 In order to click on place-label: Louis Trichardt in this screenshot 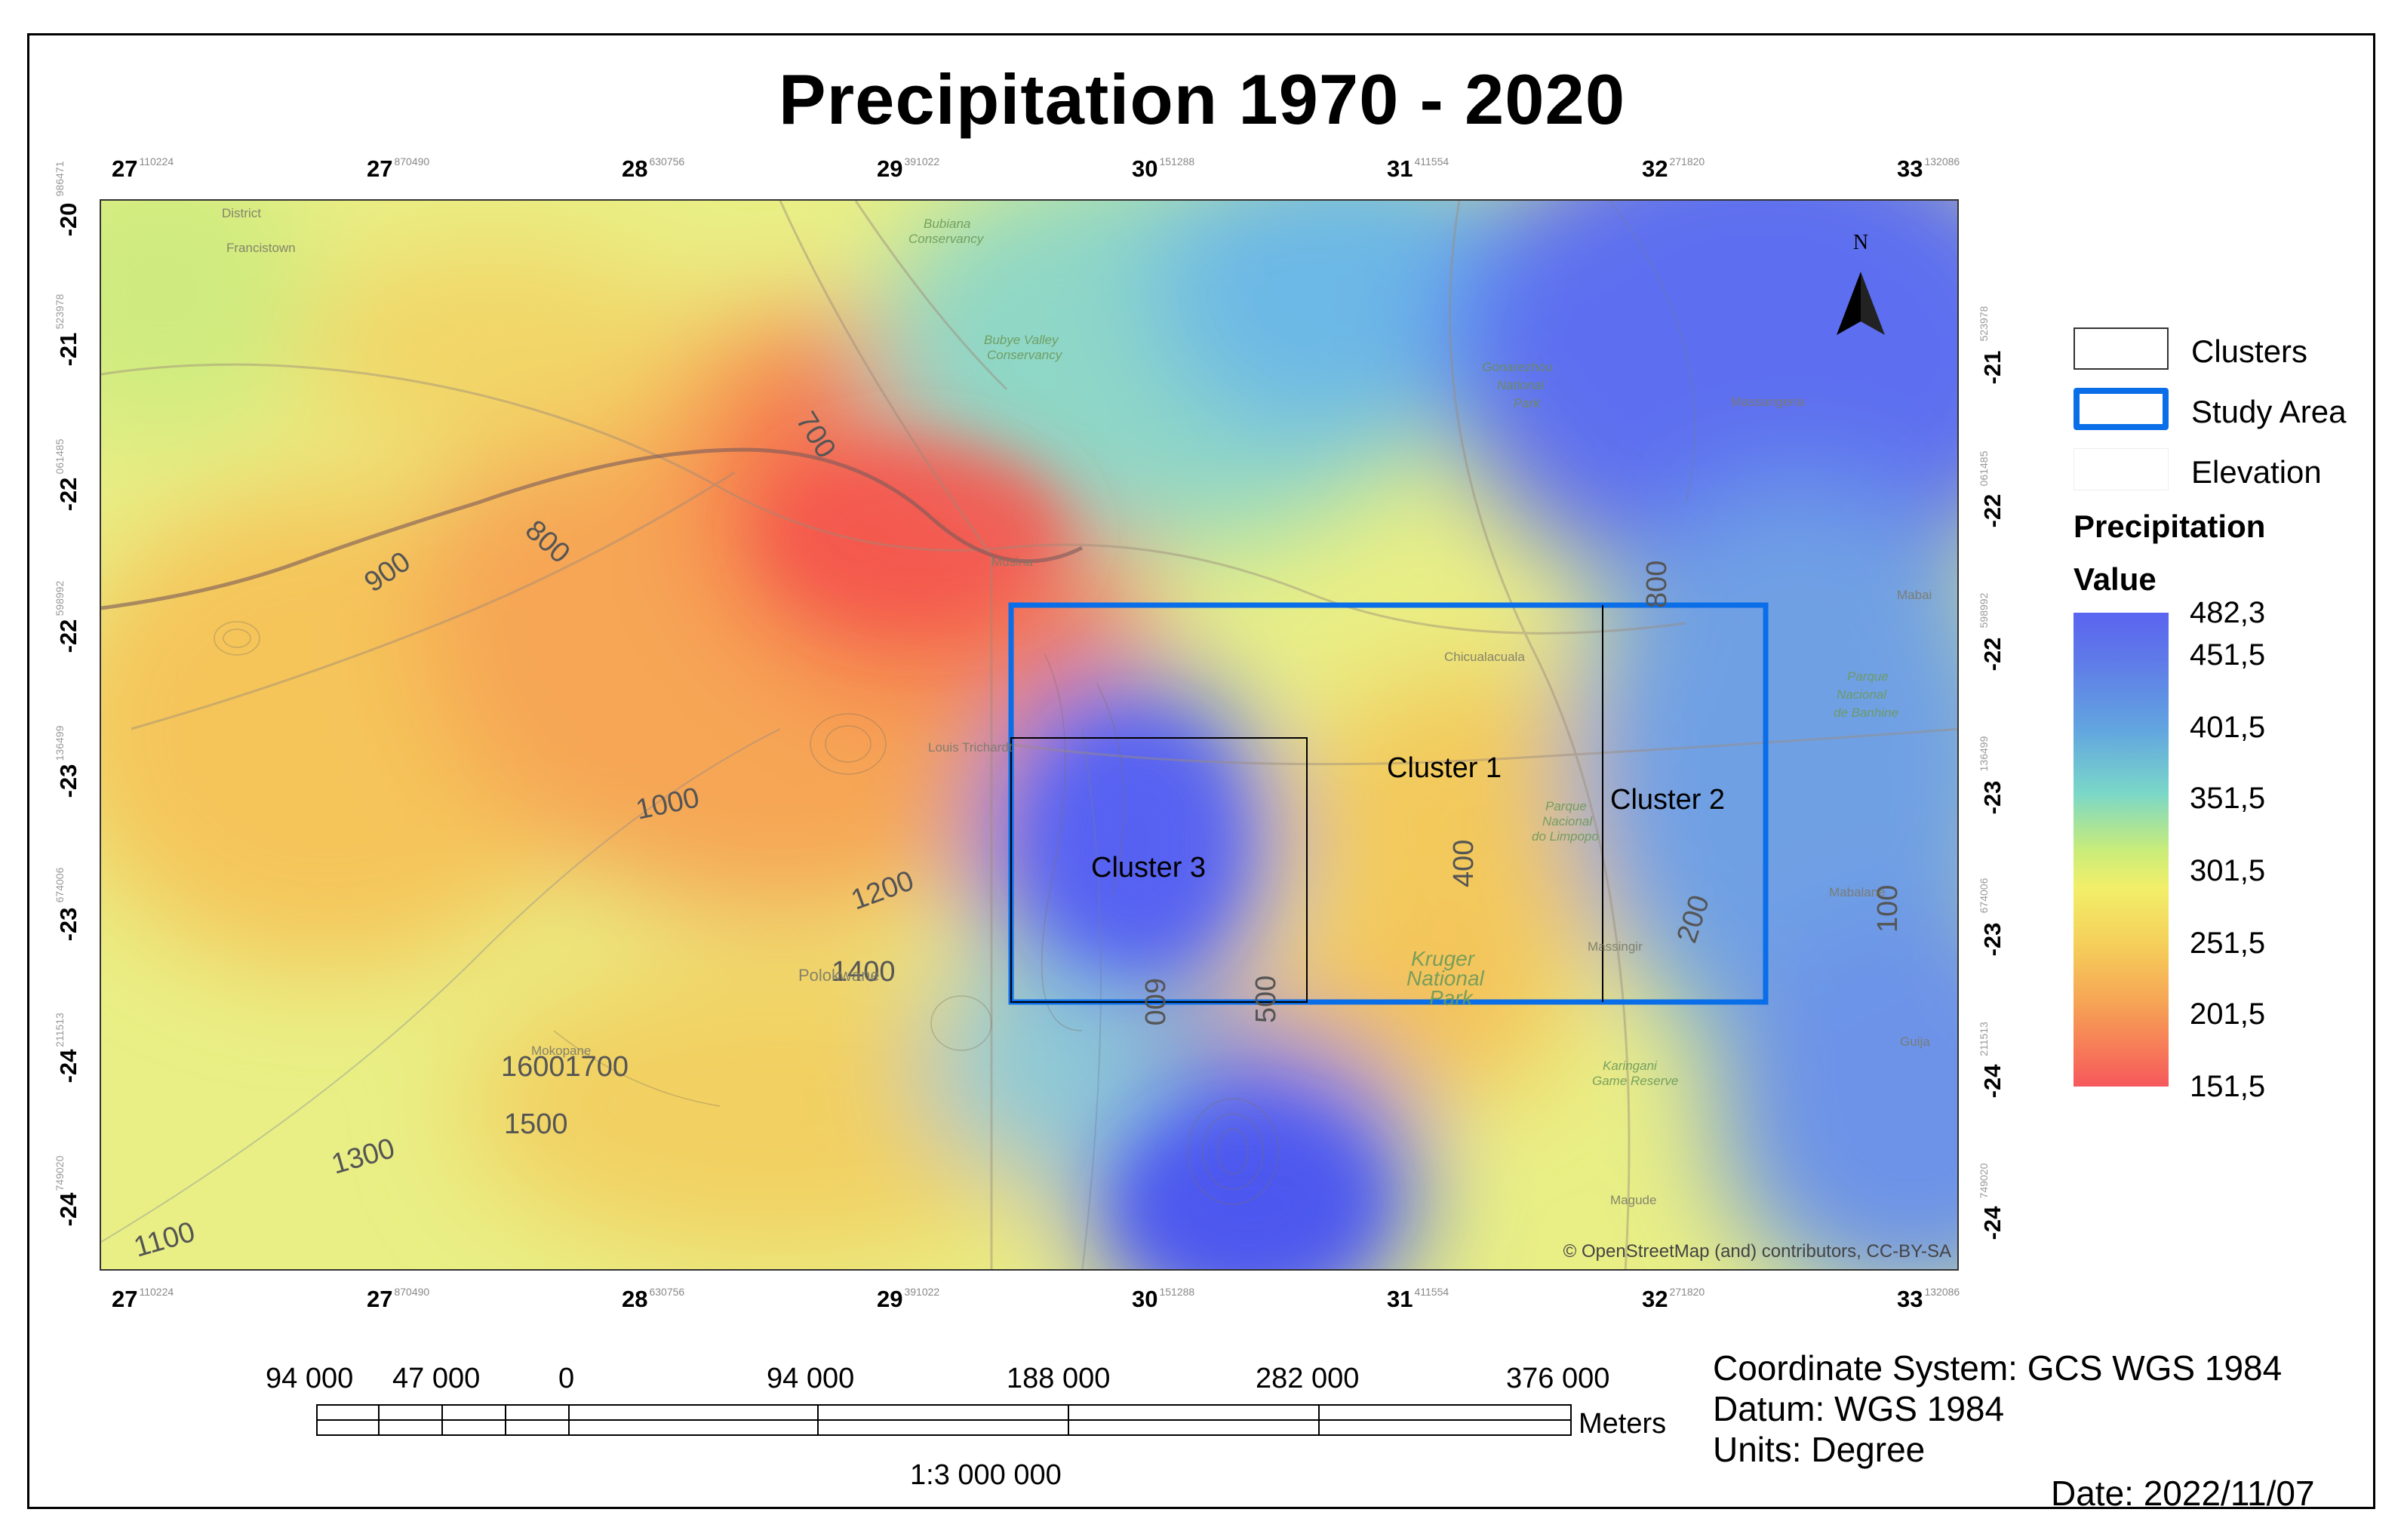, I will do `click(970, 747)`.